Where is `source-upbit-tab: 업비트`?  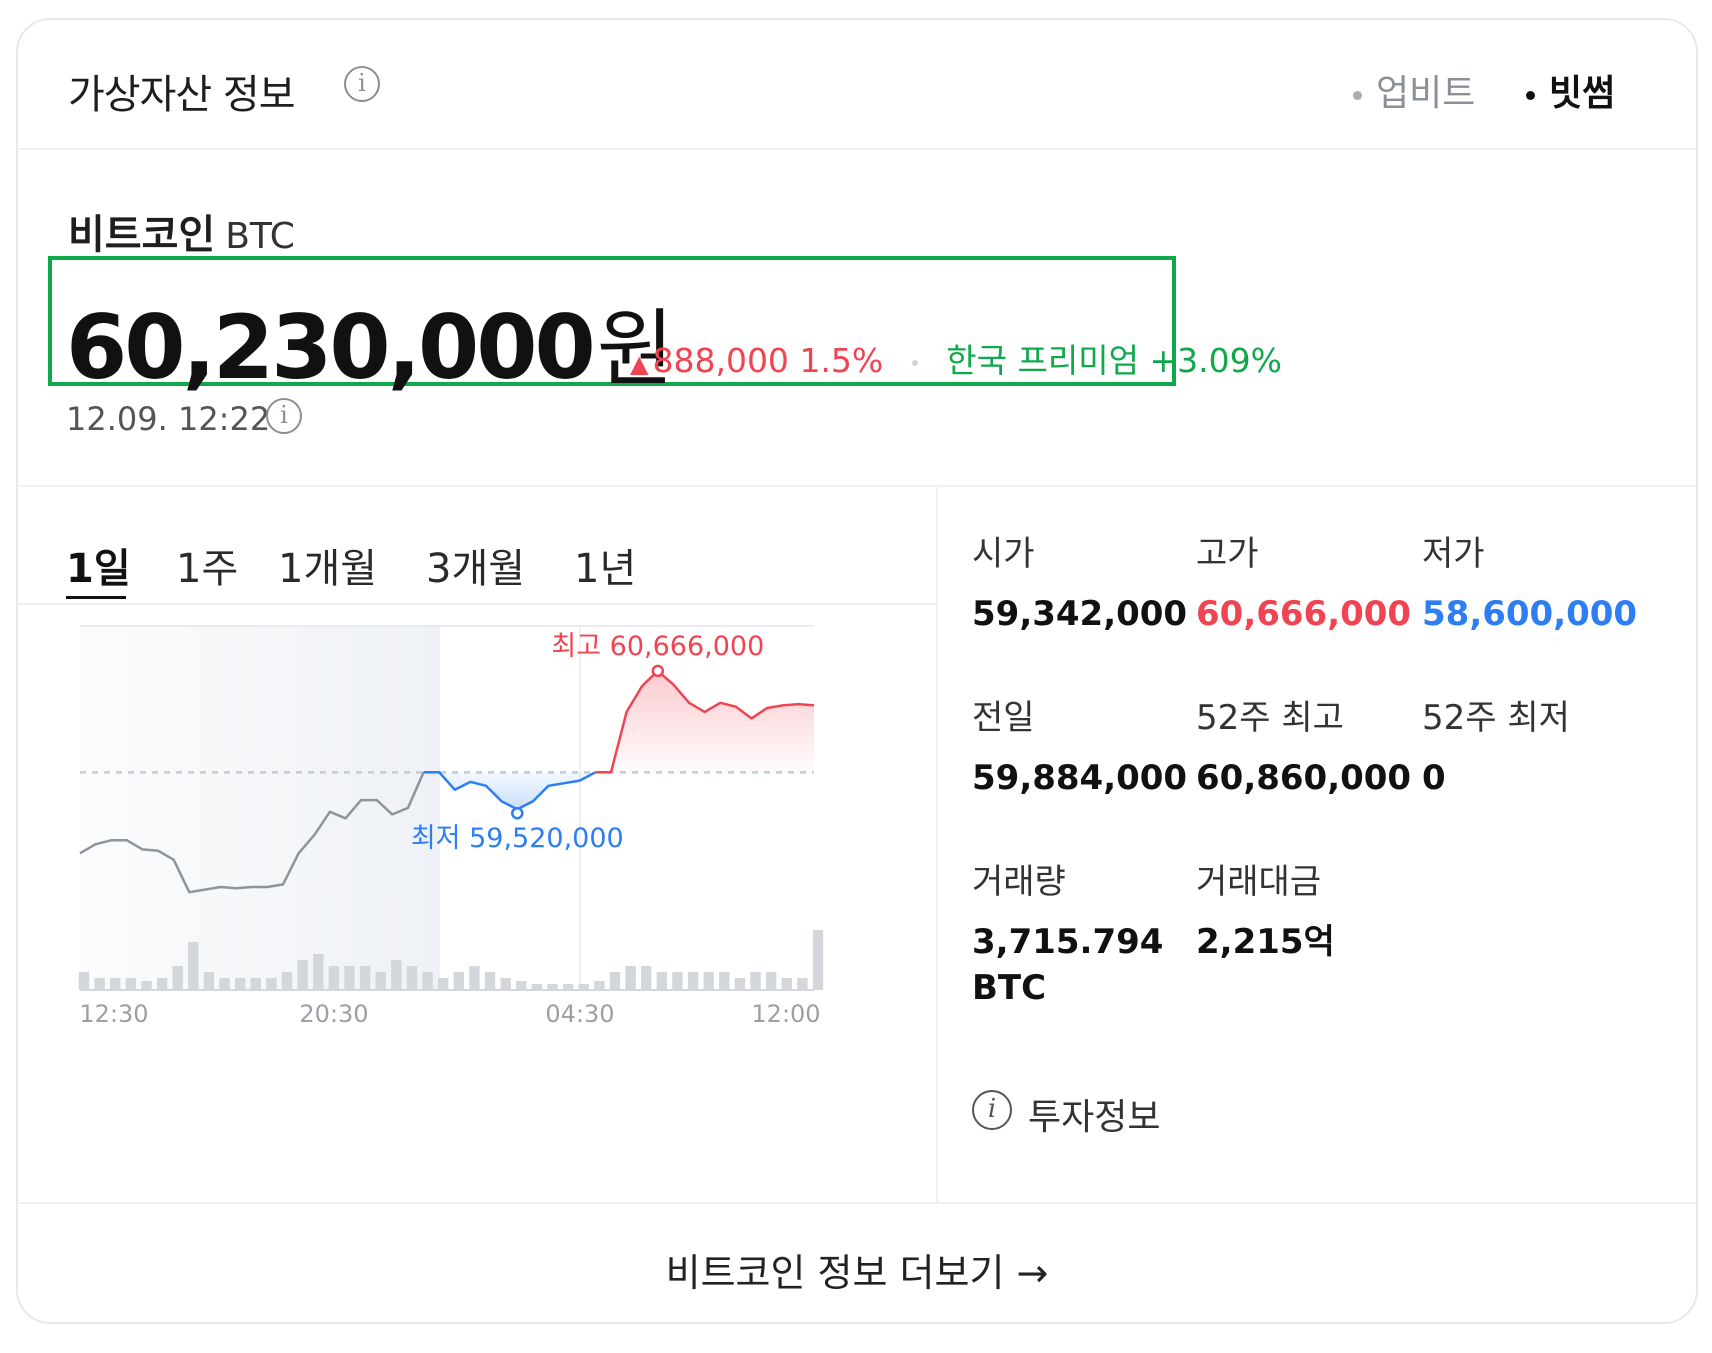
source-upbit-tab: 업비트 is located at coordinates (1414, 90).